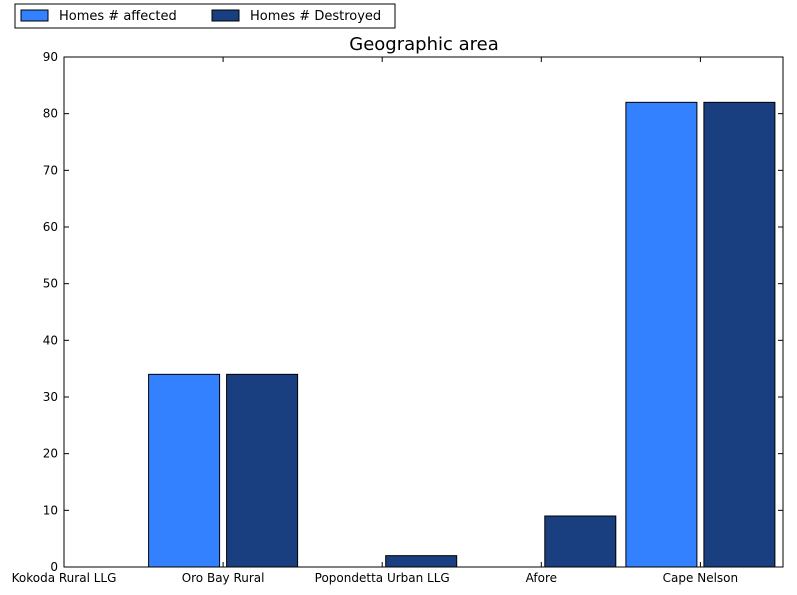  What do you see at coordinates (50, 170) in the screenshot?
I see `y-tick-label-7: 70` at bounding box center [50, 170].